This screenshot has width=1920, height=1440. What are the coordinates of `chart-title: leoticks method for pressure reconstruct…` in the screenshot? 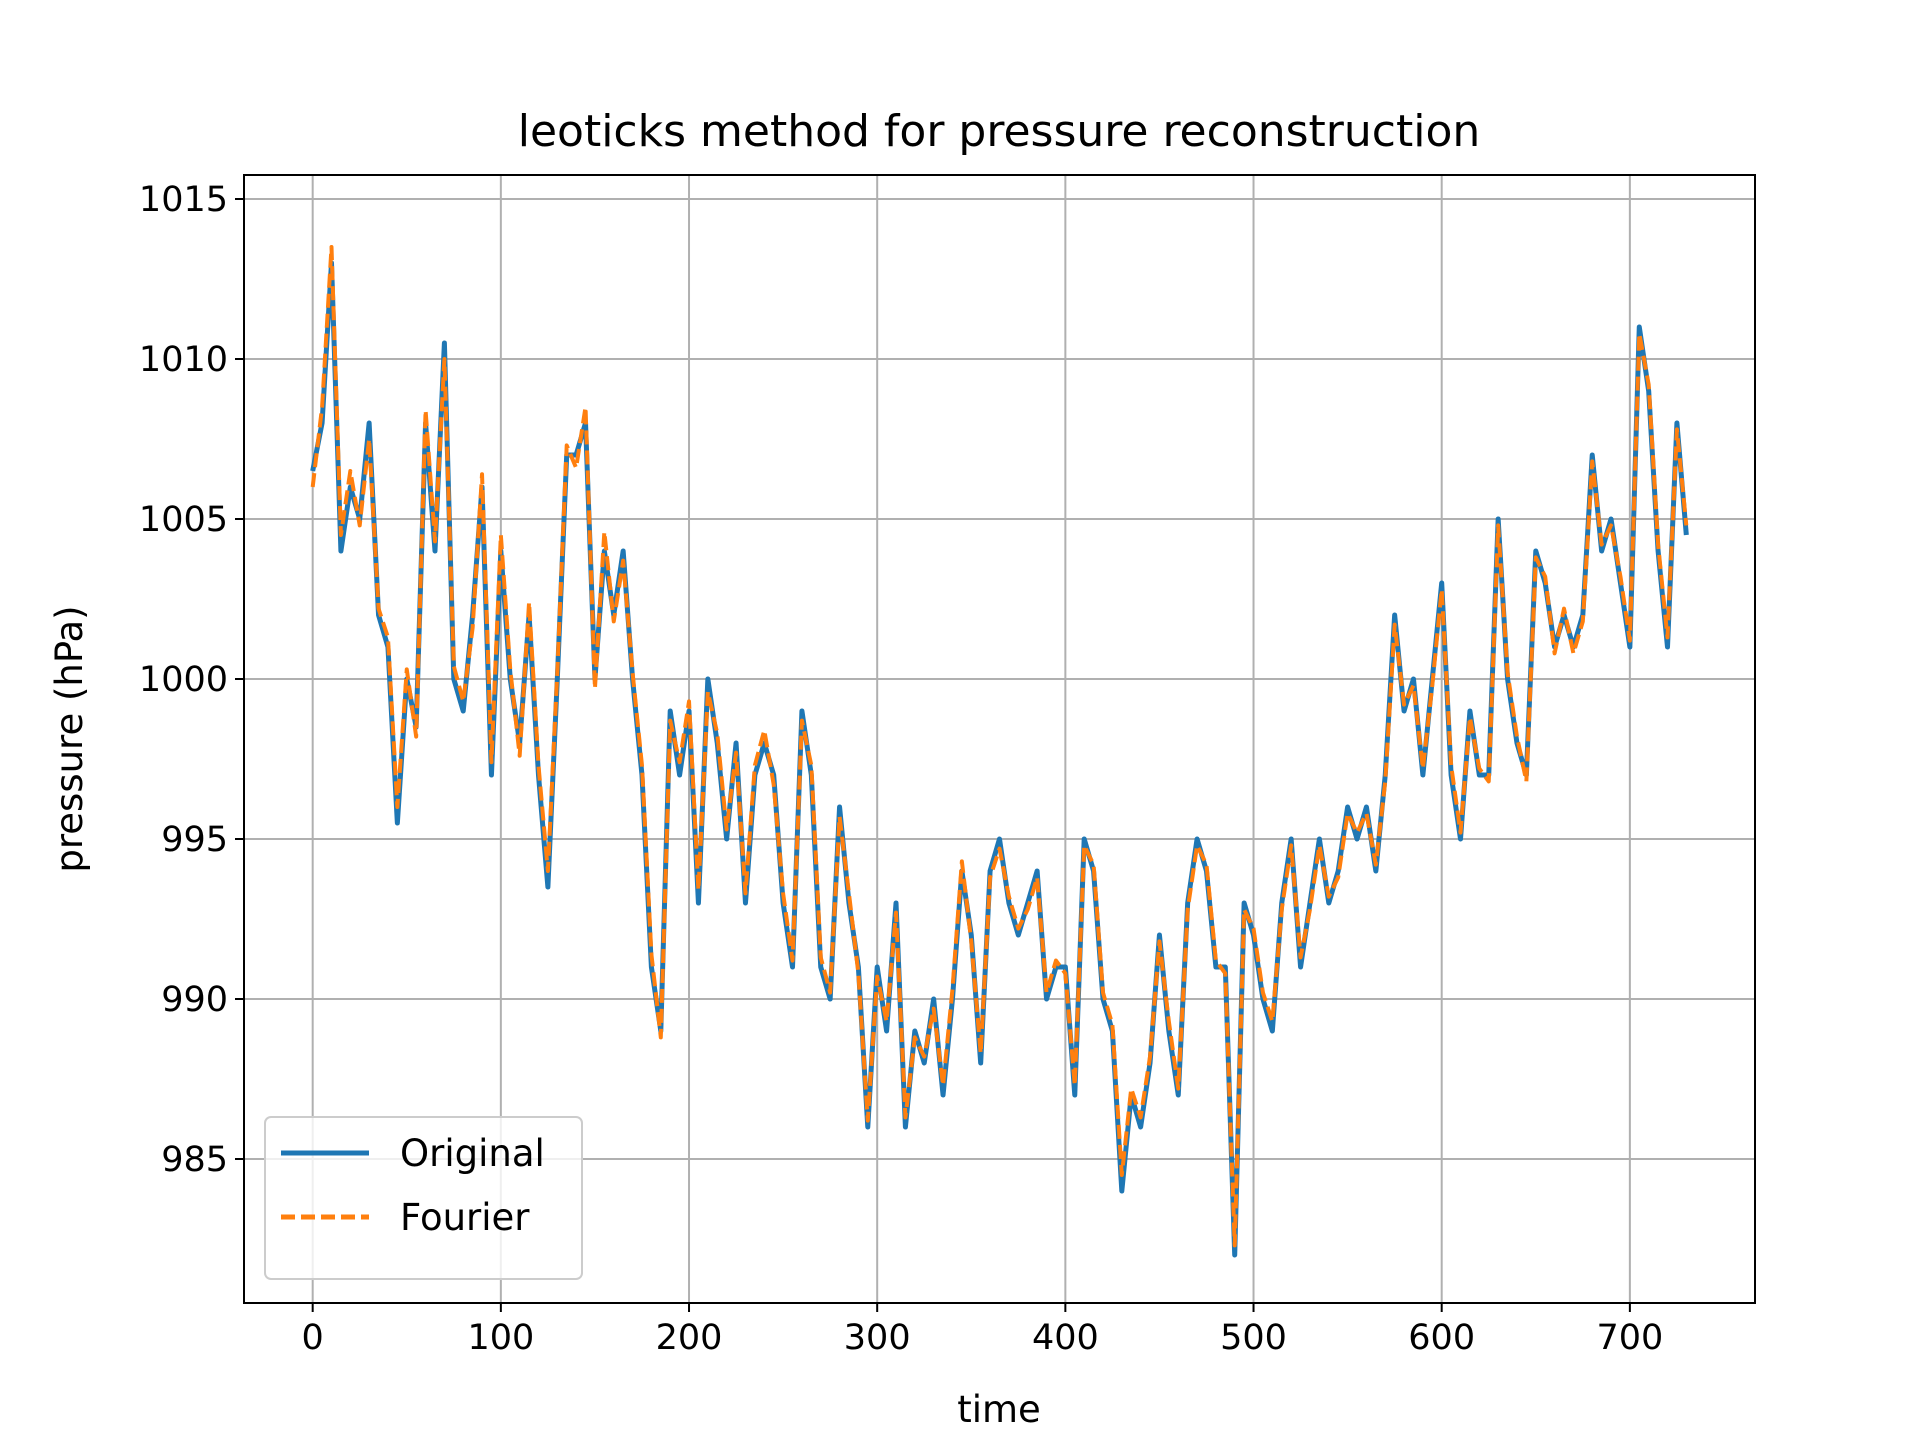 It's located at (999, 131).